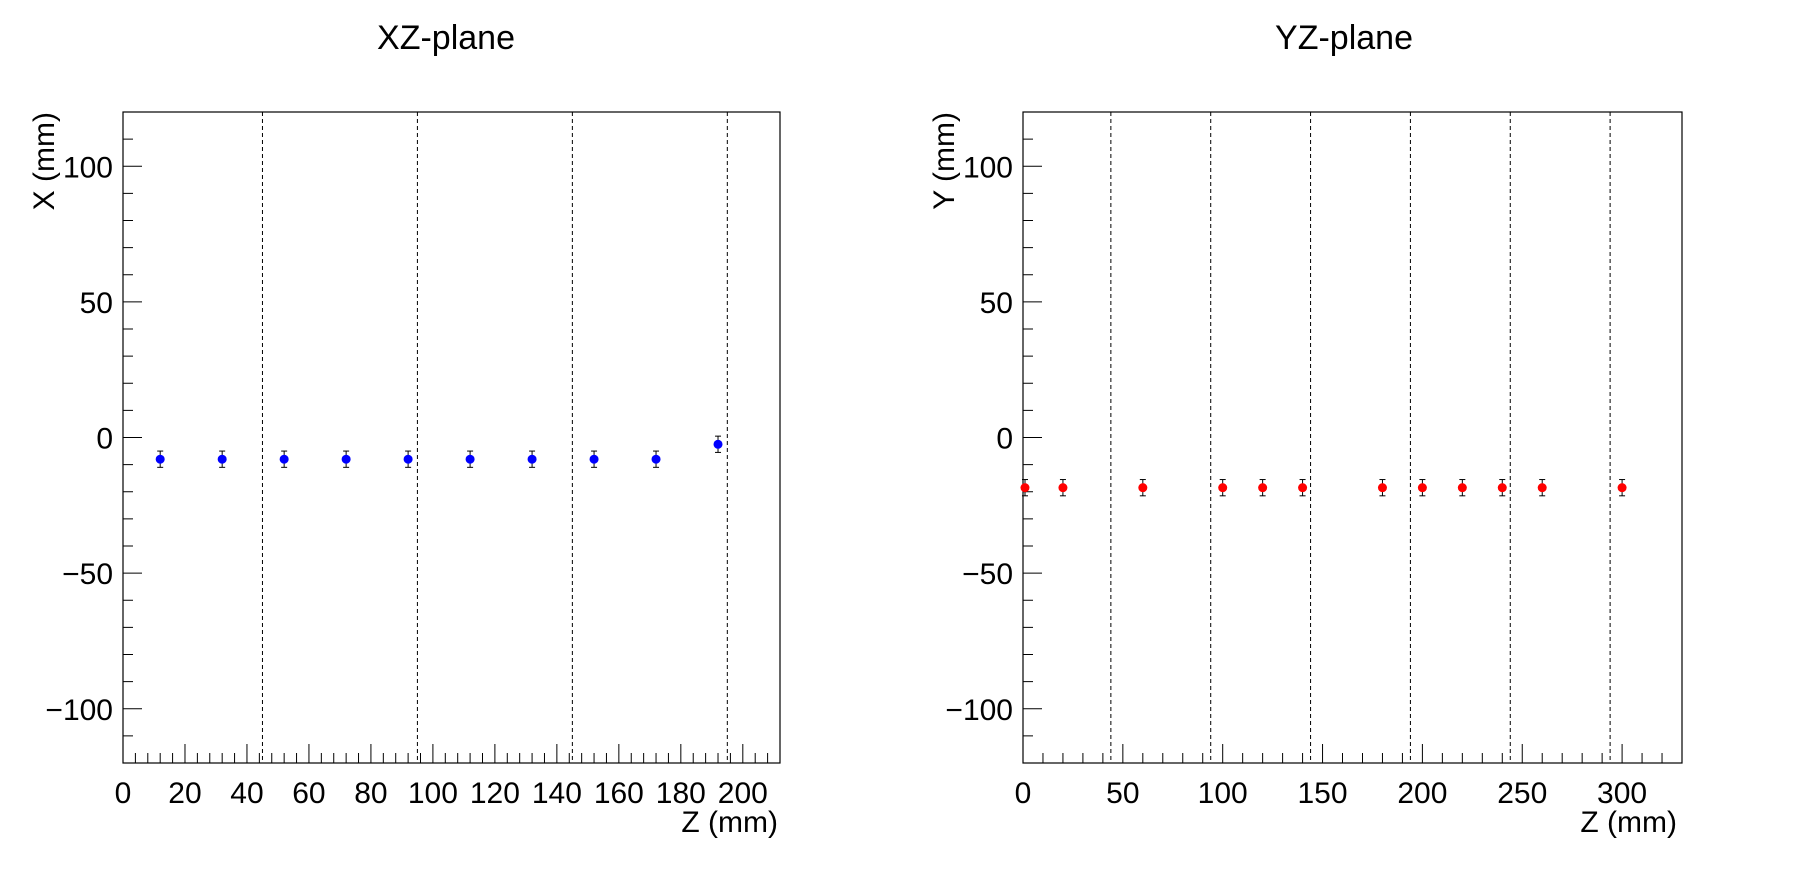  Describe the element at coordinates (987, 574) in the screenshot. I see `yz-y-tick-label: −50` at that location.